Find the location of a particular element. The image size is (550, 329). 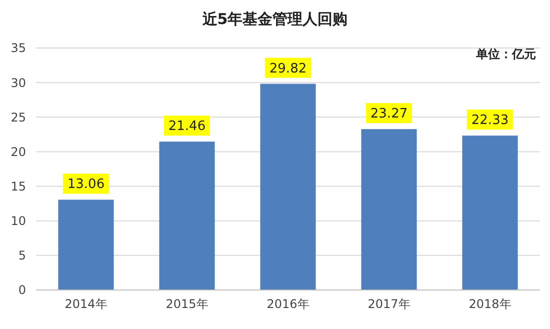

x-tick-label: 2017年 is located at coordinates (389, 304).